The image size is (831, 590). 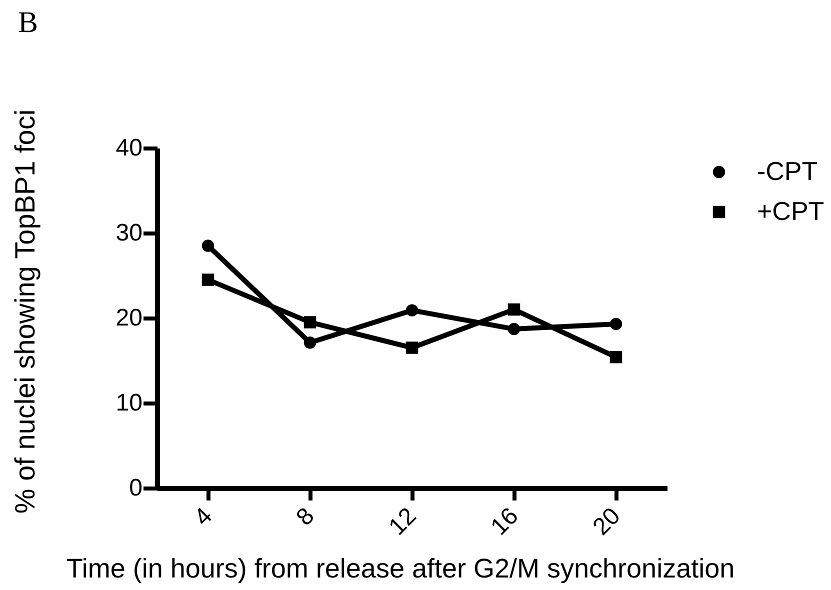 What do you see at coordinates (129, 403) in the screenshot?
I see `y-tick-label: 10` at bounding box center [129, 403].